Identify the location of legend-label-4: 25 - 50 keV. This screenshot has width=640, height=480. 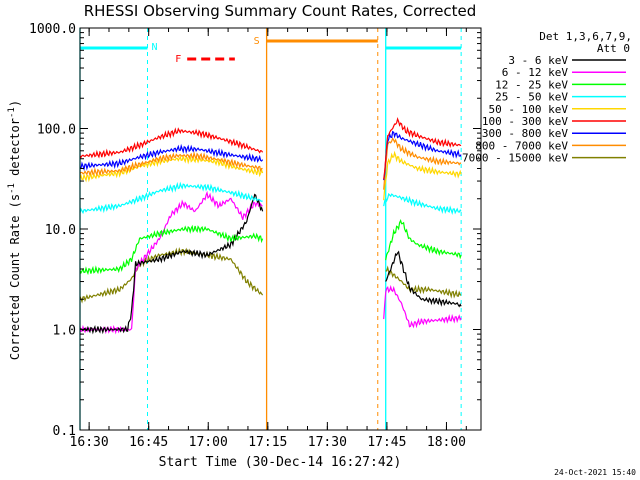
(531, 97).